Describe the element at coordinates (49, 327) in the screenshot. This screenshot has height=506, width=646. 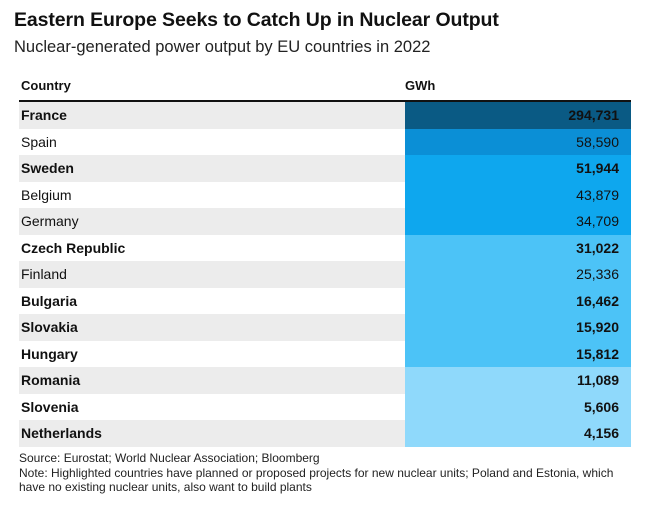
I see `country-label: Slovakia` at that location.